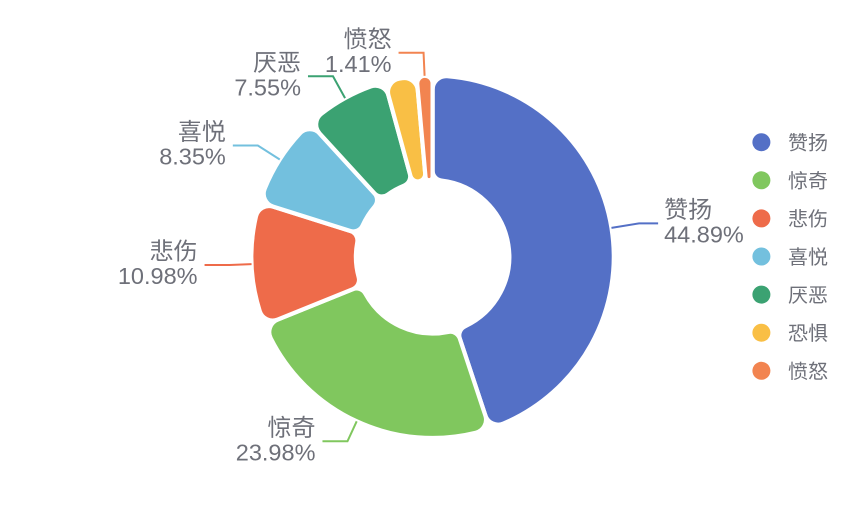 This screenshot has height=520, width=865. Describe the element at coordinates (158, 276) in the screenshot. I see `svg-text: 10.98%` at that location.